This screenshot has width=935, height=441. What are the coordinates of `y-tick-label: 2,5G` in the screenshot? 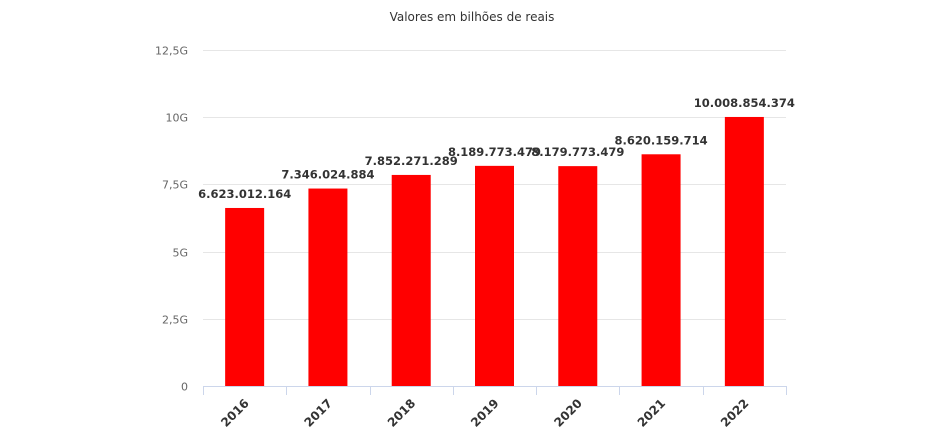 It's located at (175, 320).